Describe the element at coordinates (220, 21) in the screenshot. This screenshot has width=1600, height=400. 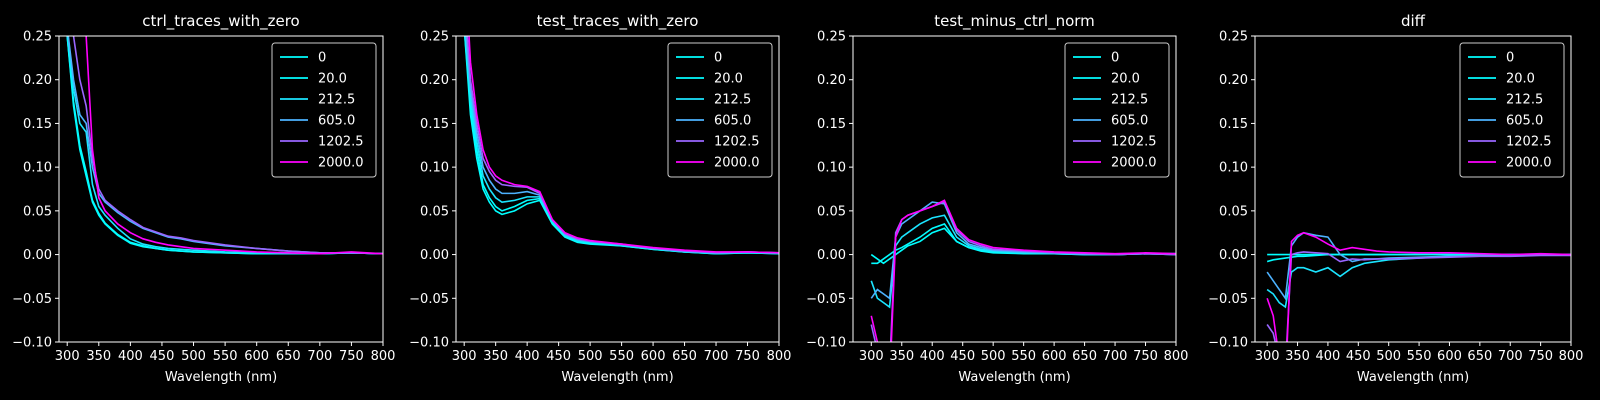
I see `subplot-title: ctrl_traces_with_zero` at that location.